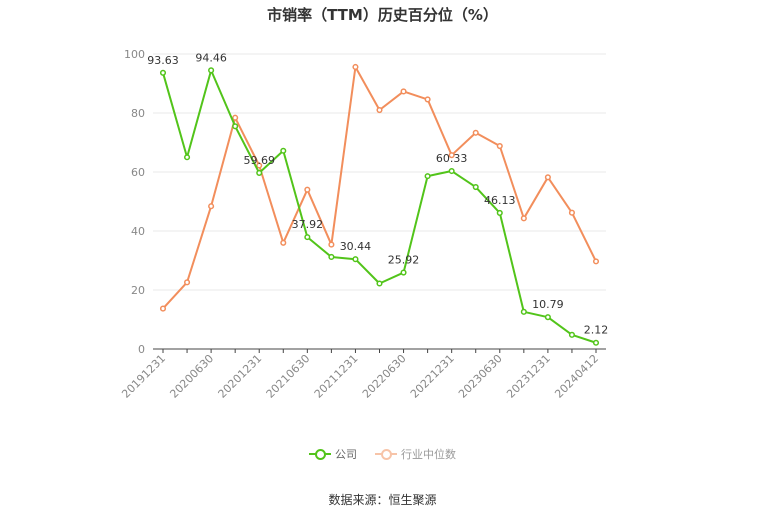 The image size is (765, 517). What do you see at coordinates (138, 231) in the screenshot?
I see `y-tick-label: 40` at bounding box center [138, 231].